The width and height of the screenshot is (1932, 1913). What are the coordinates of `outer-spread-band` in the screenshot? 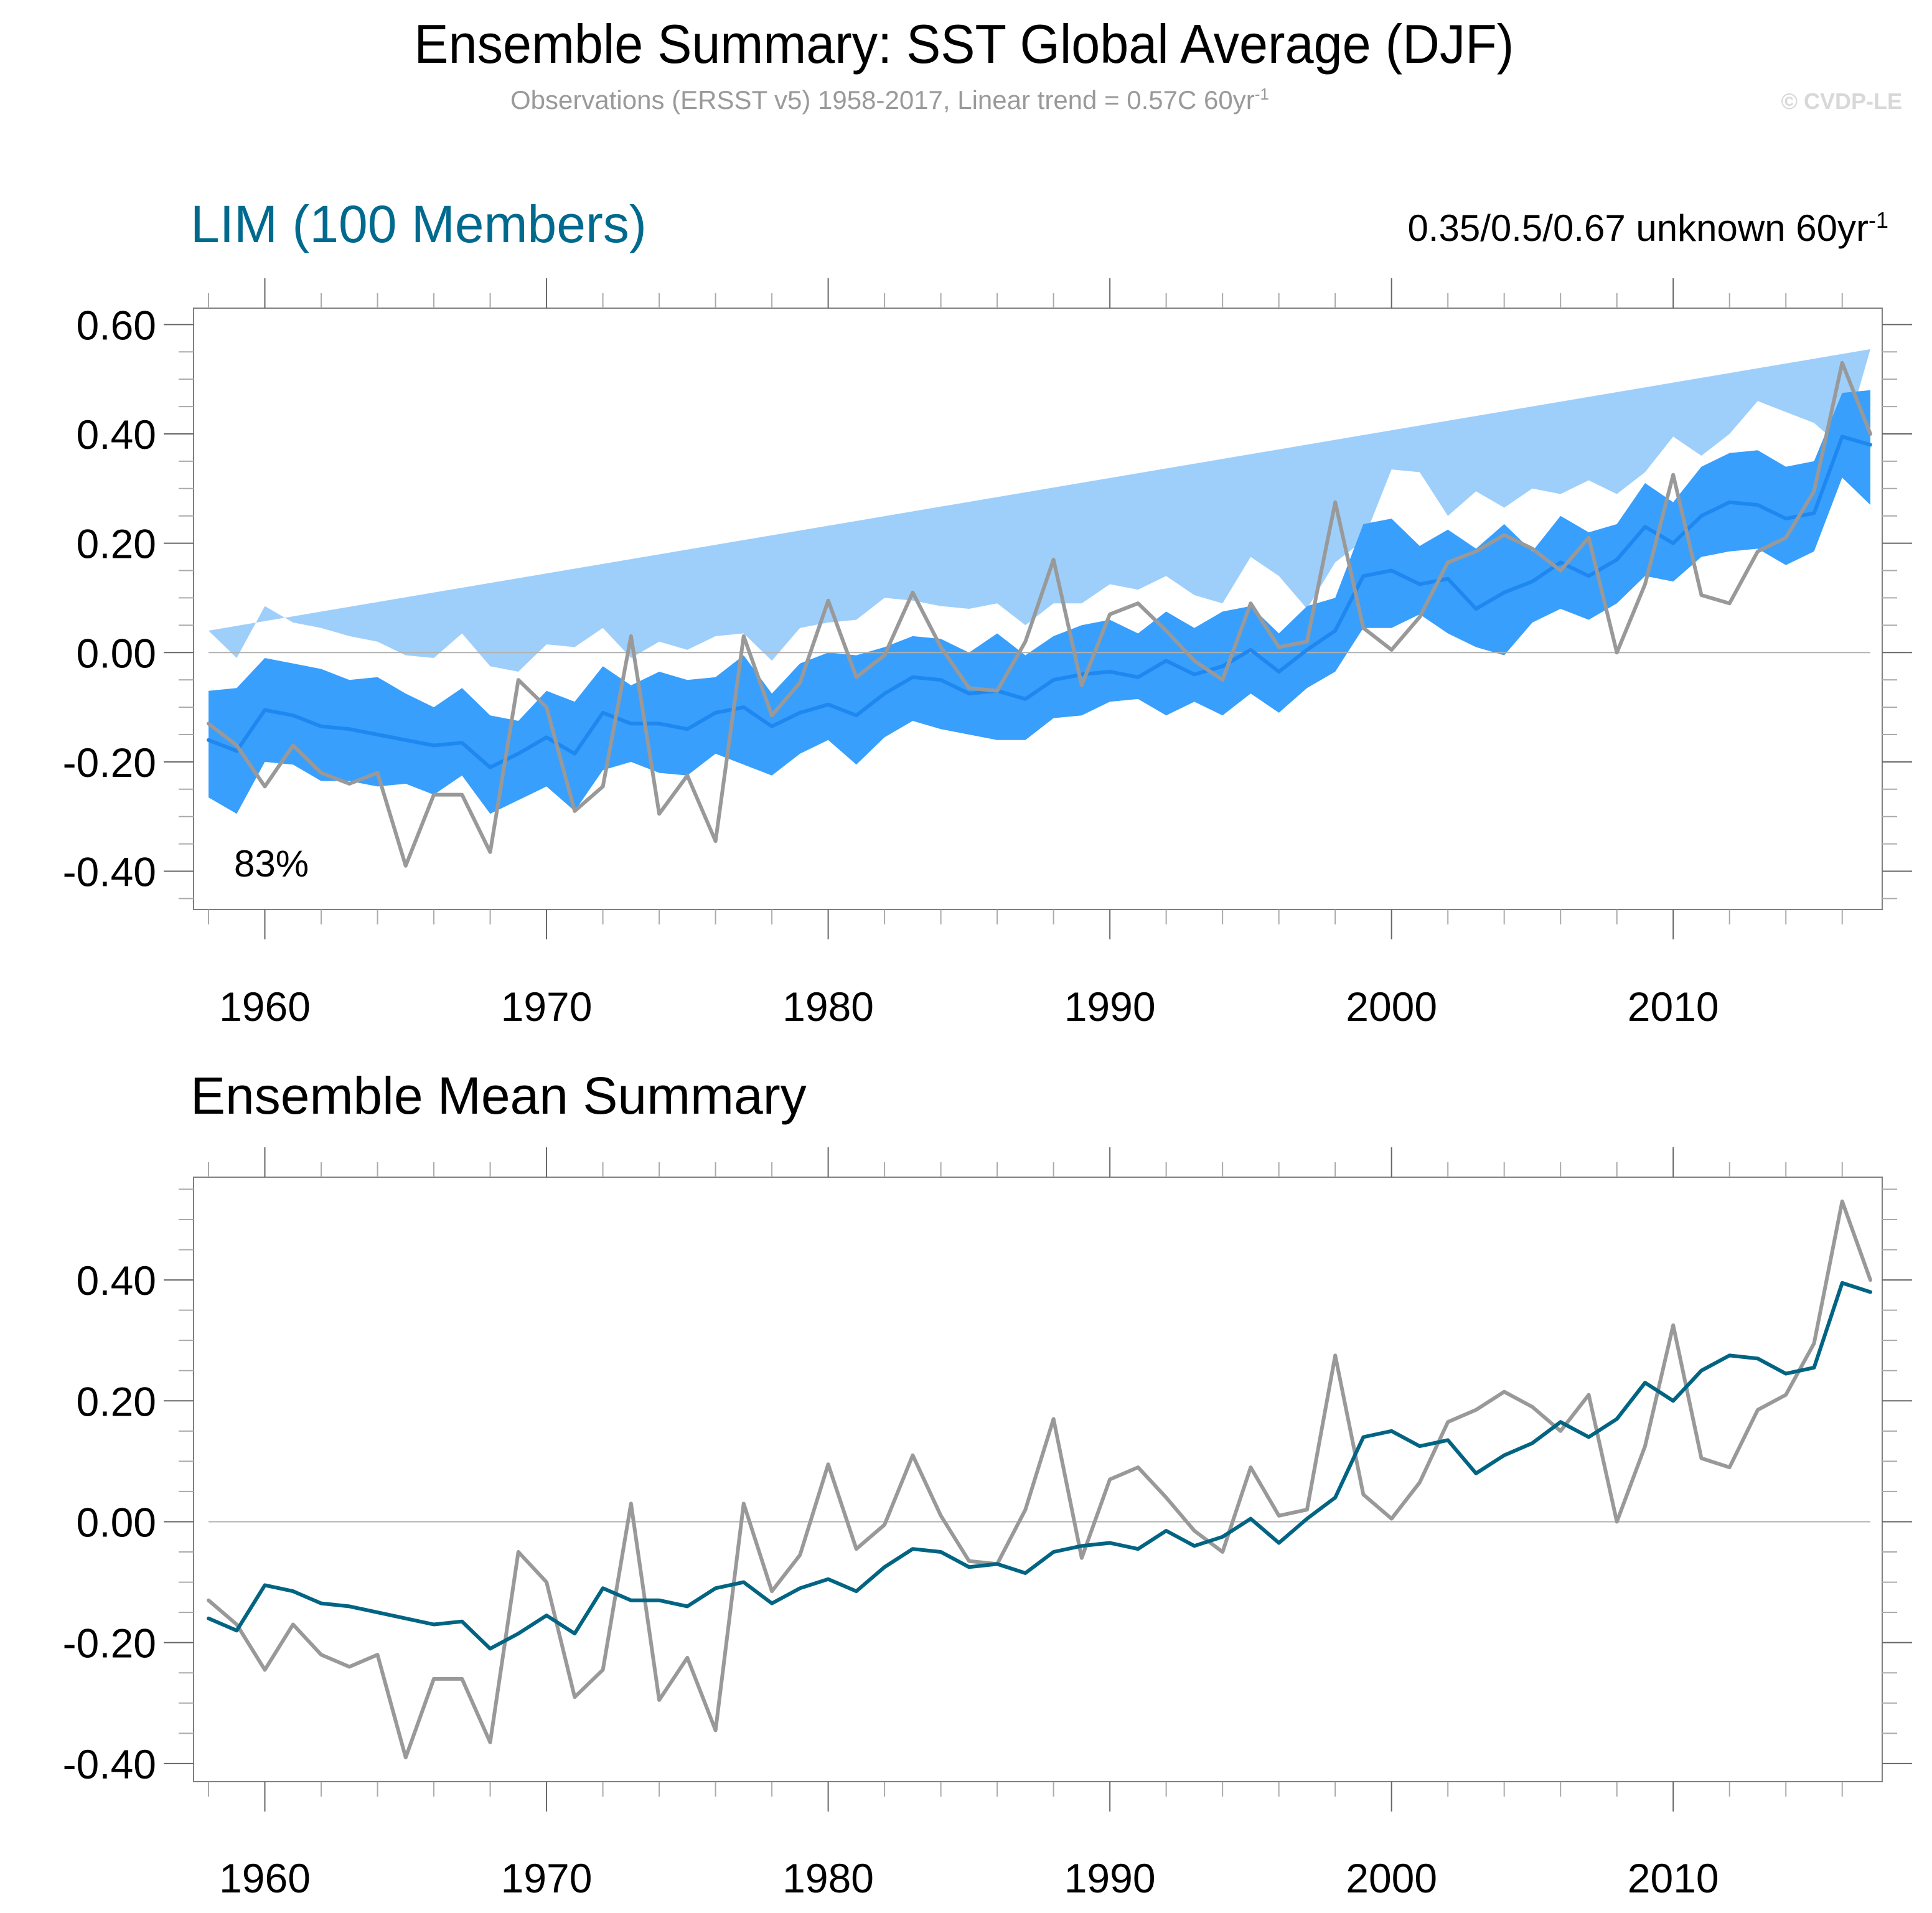 It's located at (1039, 510).